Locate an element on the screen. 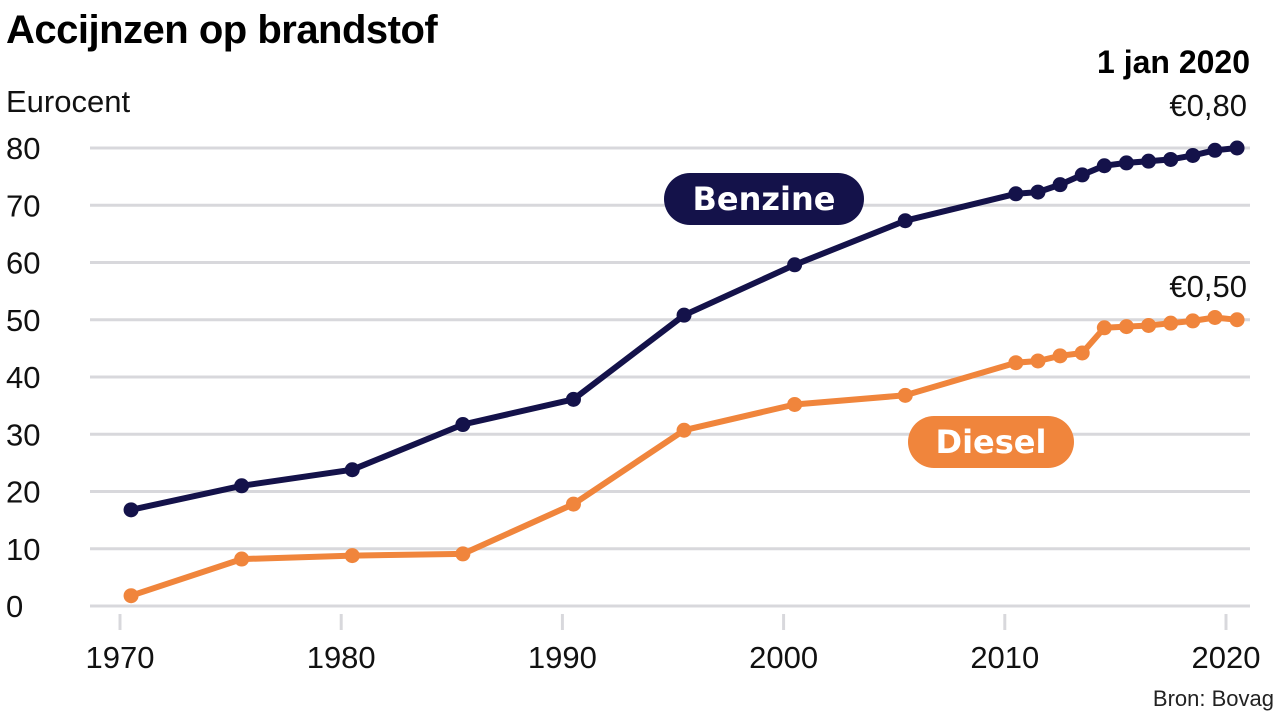 The height and width of the screenshot is (720, 1280). x-tick-label: 2010 is located at coordinates (1004, 657).